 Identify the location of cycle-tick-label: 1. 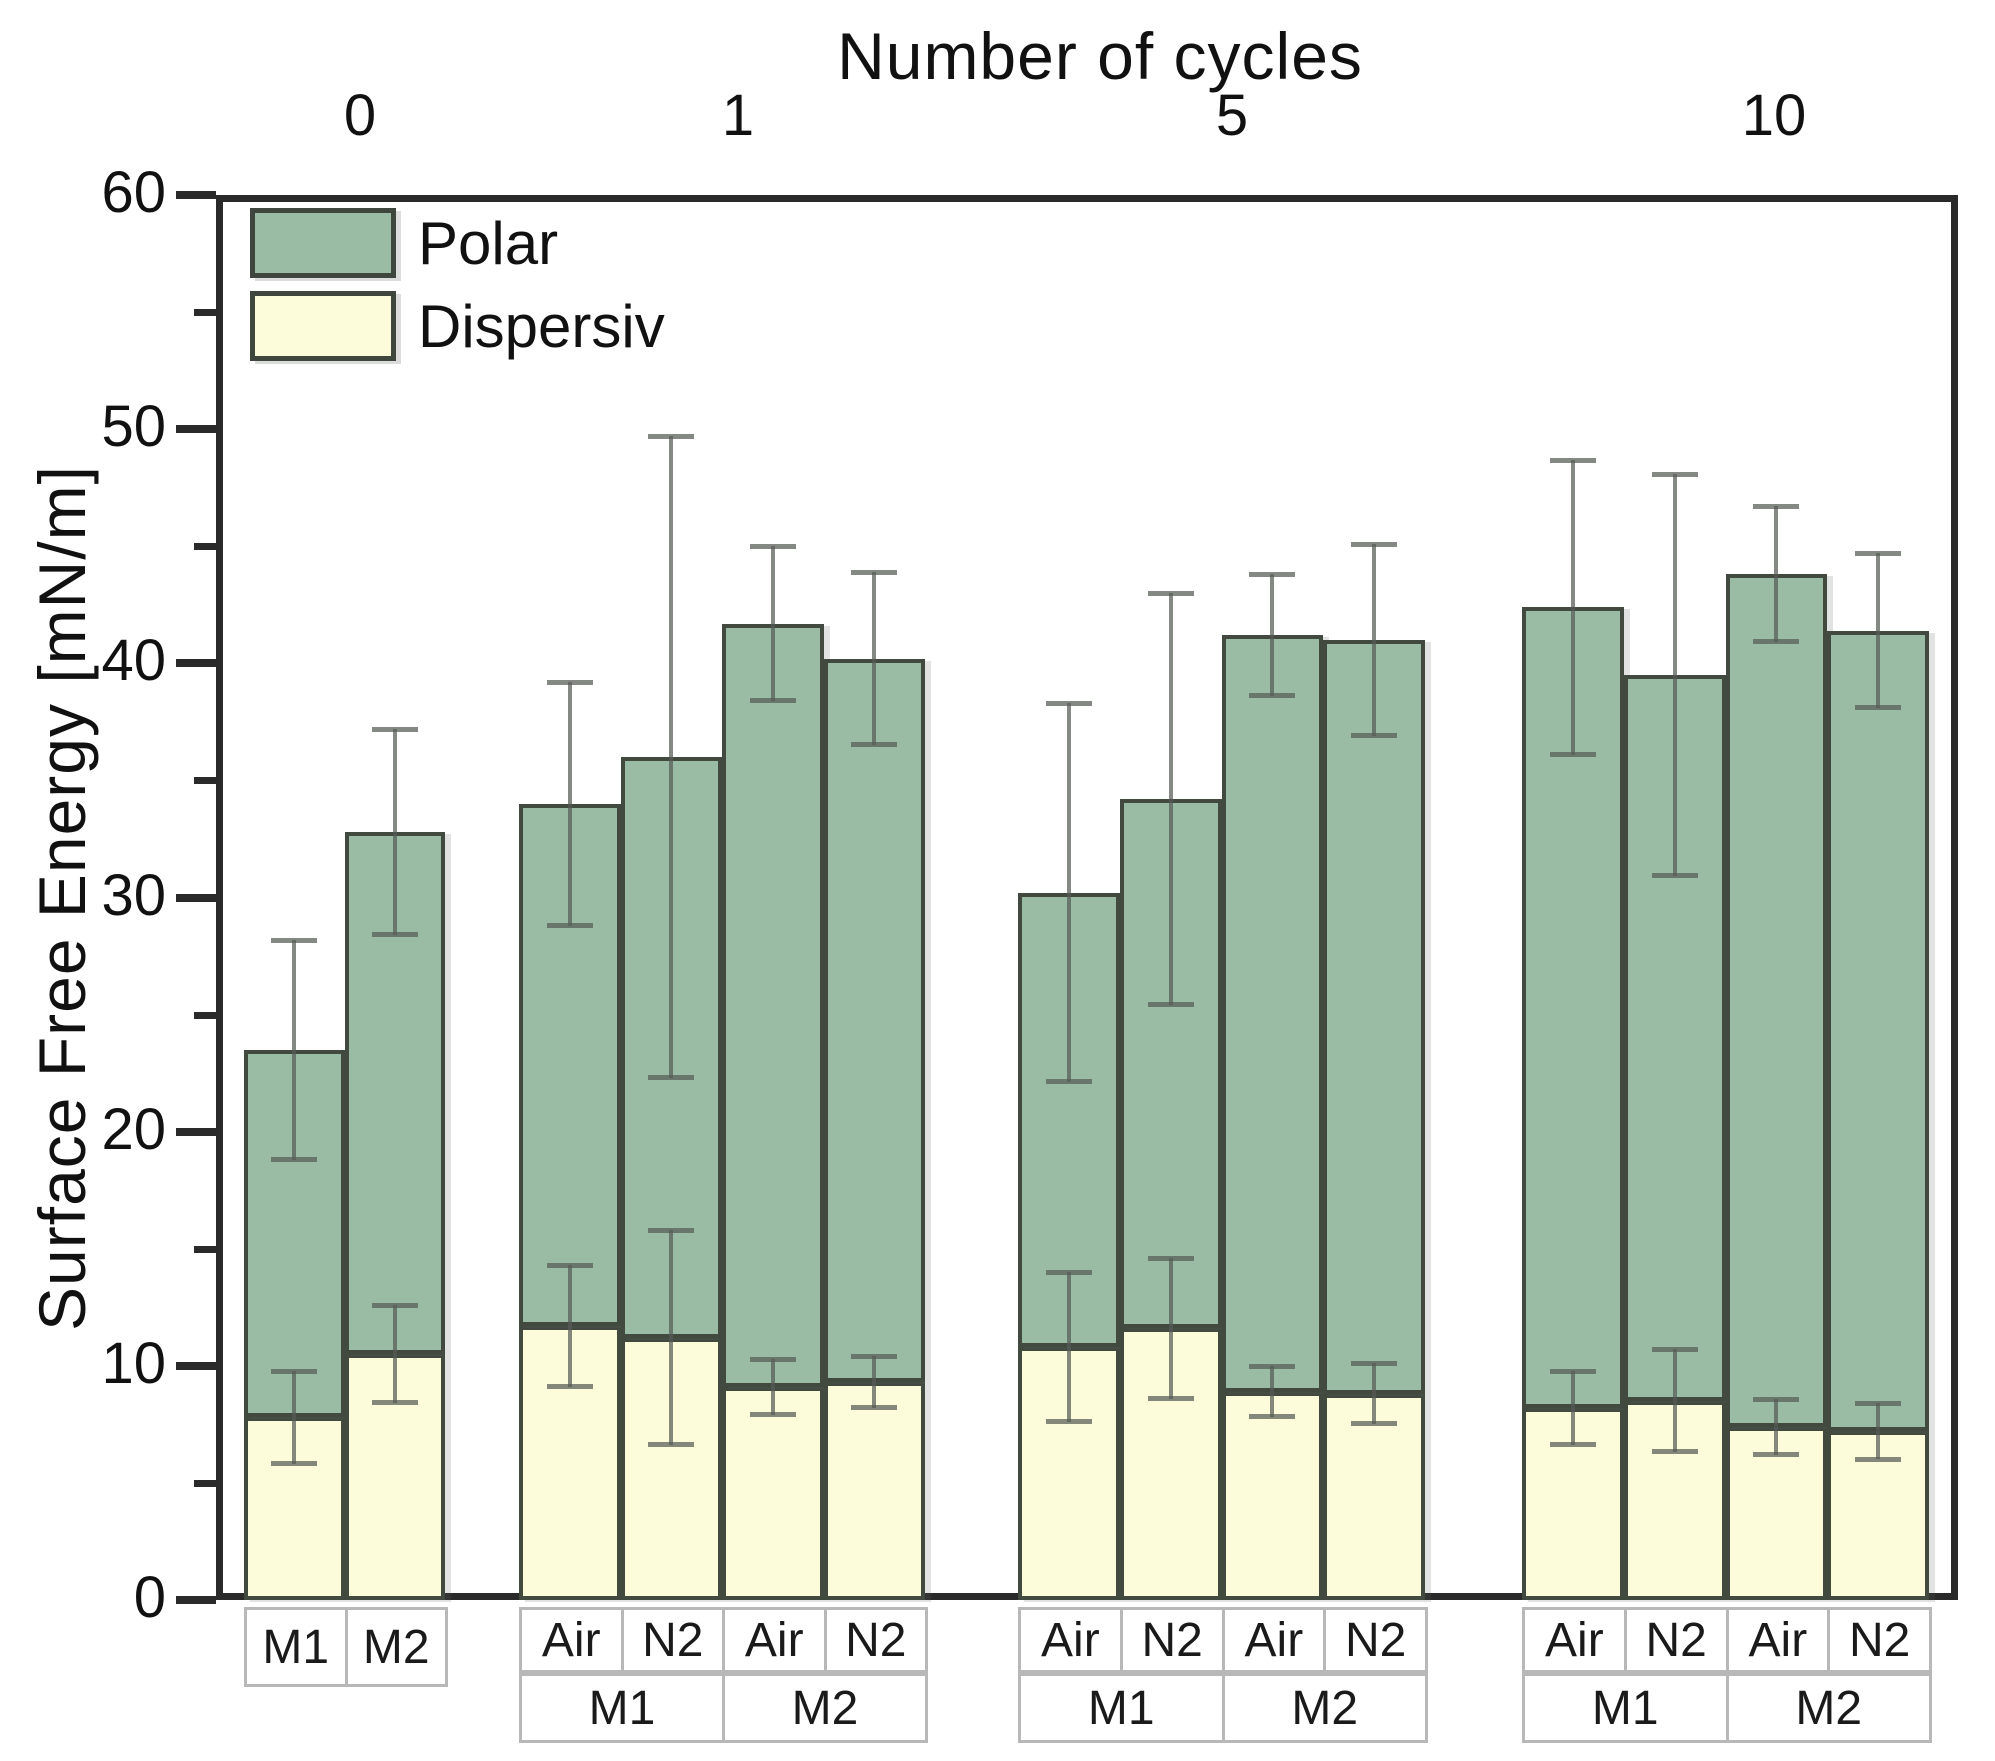
(738, 115).